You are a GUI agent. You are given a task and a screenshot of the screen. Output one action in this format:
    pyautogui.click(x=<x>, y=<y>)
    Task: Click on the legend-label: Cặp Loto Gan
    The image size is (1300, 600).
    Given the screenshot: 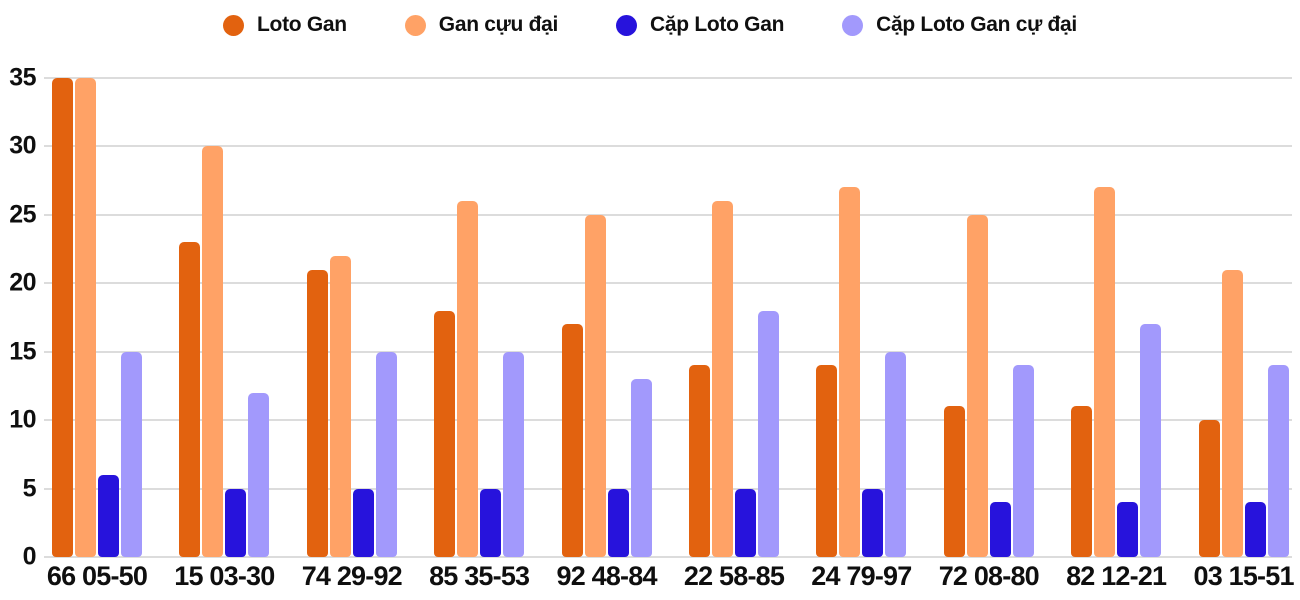 What is the action you would take?
    pyautogui.click(x=717, y=24)
    